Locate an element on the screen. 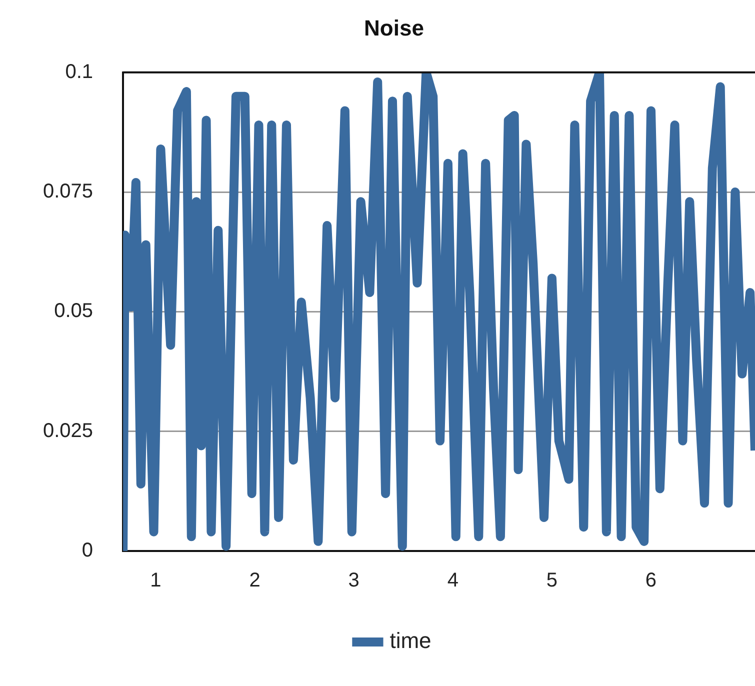  x-tick-label: 4 is located at coordinates (452, 581).